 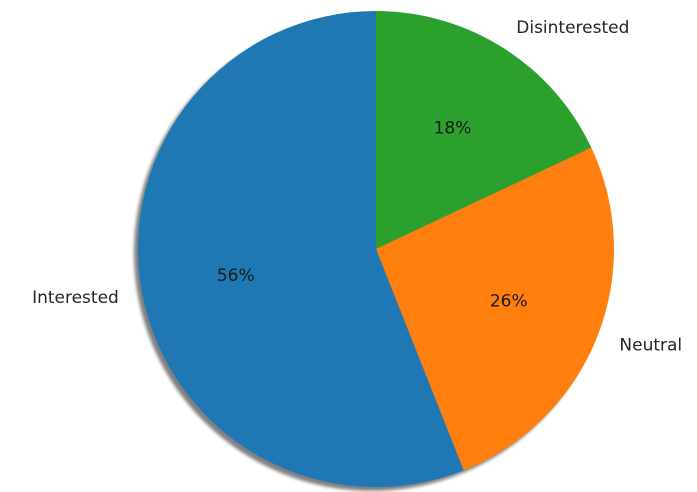 What do you see at coordinates (509, 302) in the screenshot?
I see `pie-pct-label-neutral: 26%` at bounding box center [509, 302].